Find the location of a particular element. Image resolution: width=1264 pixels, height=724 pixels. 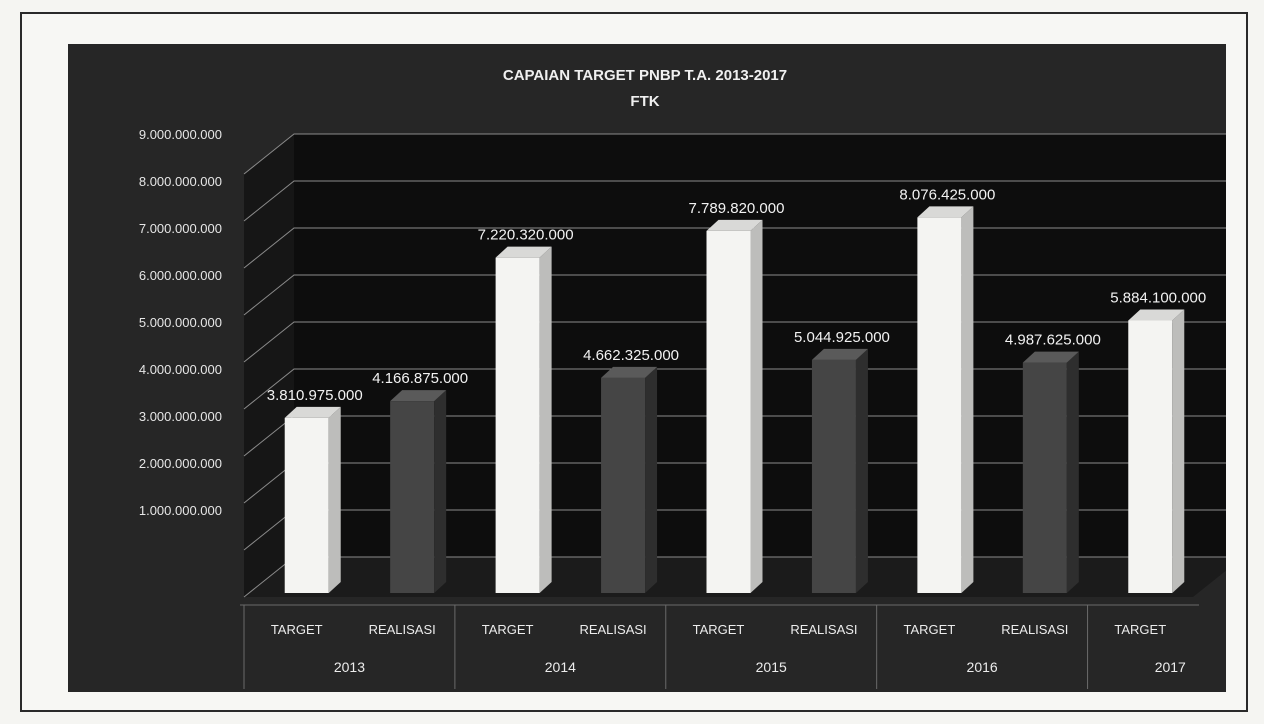

chart-title: CAPAIAN TARGET PNBP T.A. 2013-2017 is located at coordinates (645, 75).